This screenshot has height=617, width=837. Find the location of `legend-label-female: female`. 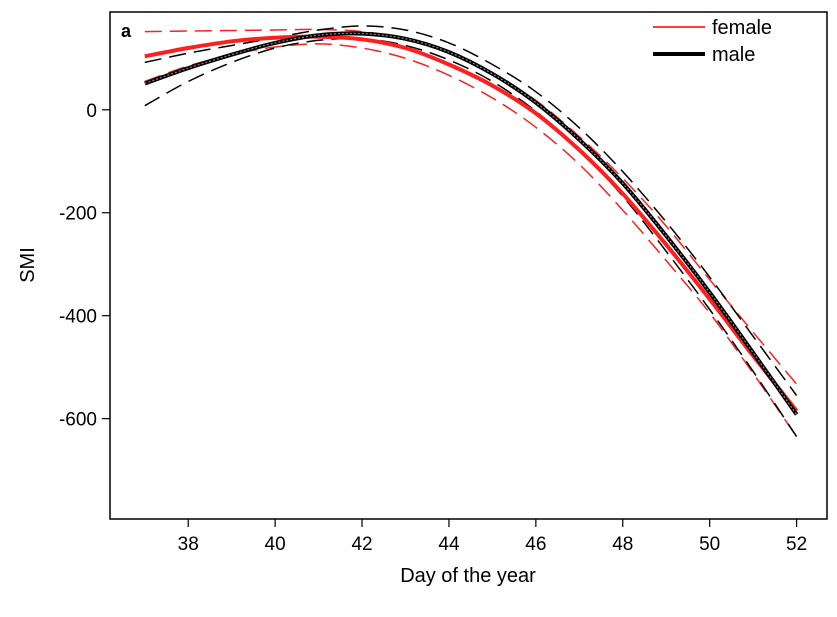

legend-label-female: female is located at coordinates (742, 28).